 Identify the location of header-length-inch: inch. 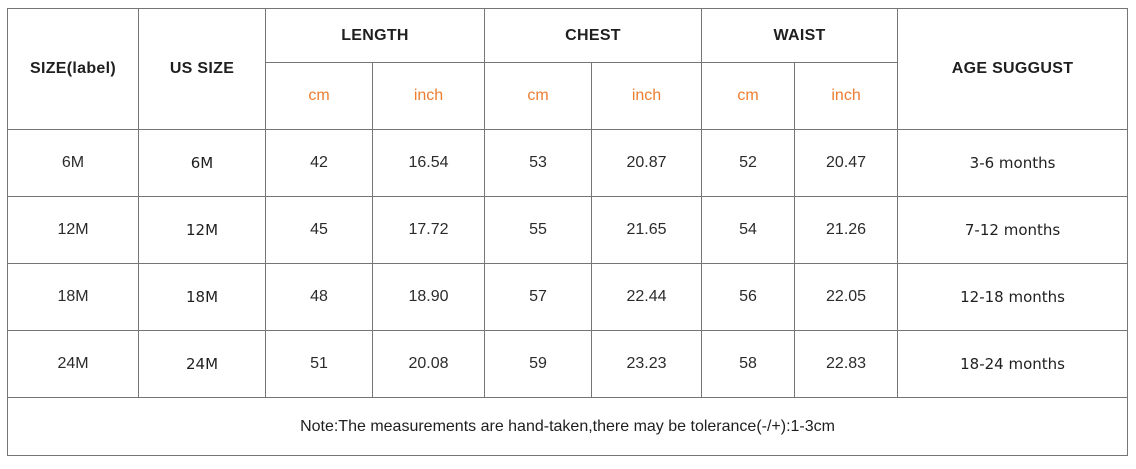
(428, 96).